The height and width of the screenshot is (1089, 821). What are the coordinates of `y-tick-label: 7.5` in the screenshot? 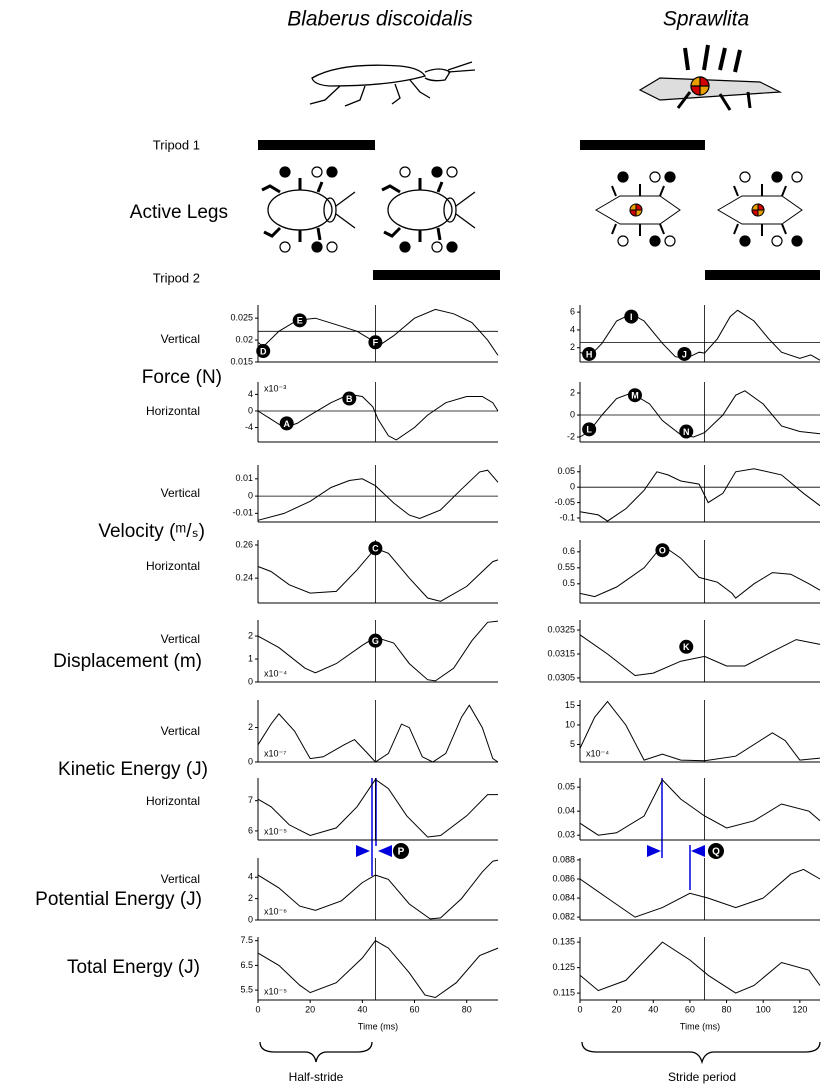 It's located at (246, 940).